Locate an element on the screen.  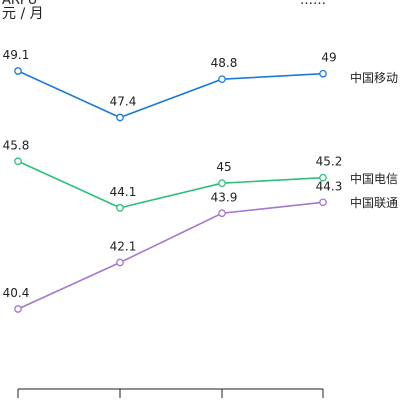
data-label: 45.8 is located at coordinates (16, 145).